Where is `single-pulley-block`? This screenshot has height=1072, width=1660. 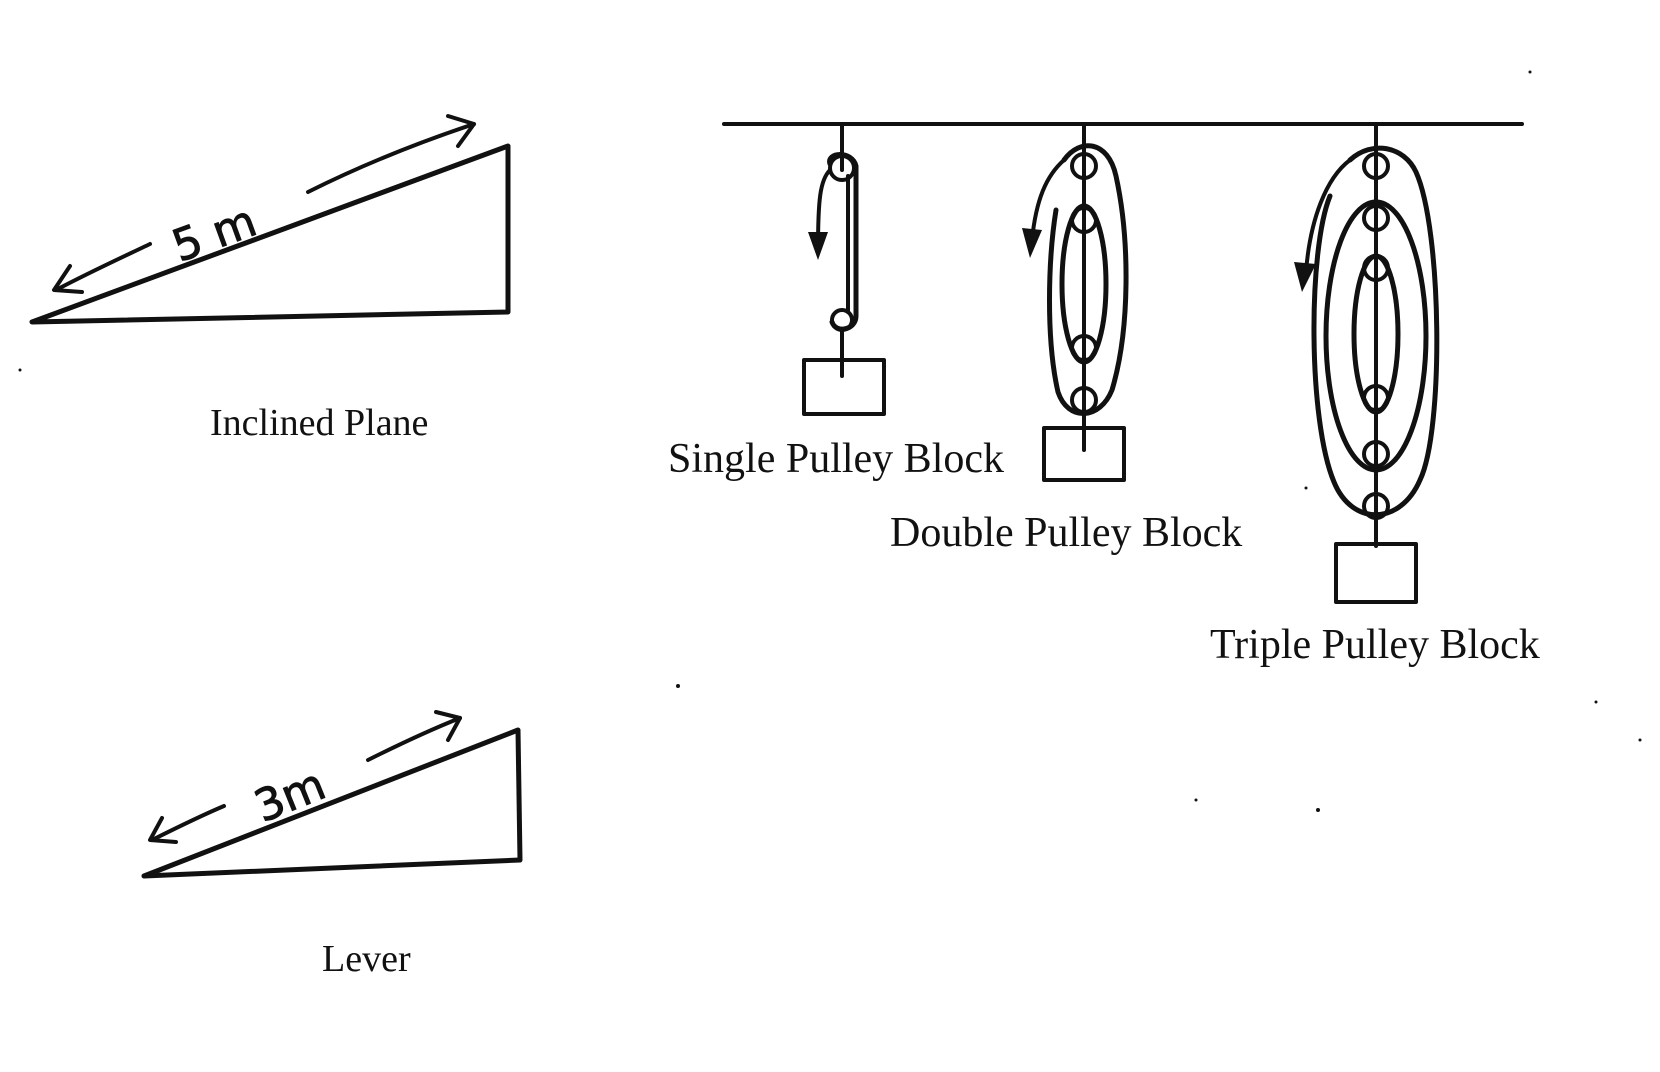 single-pulley-block is located at coordinates (844, 269).